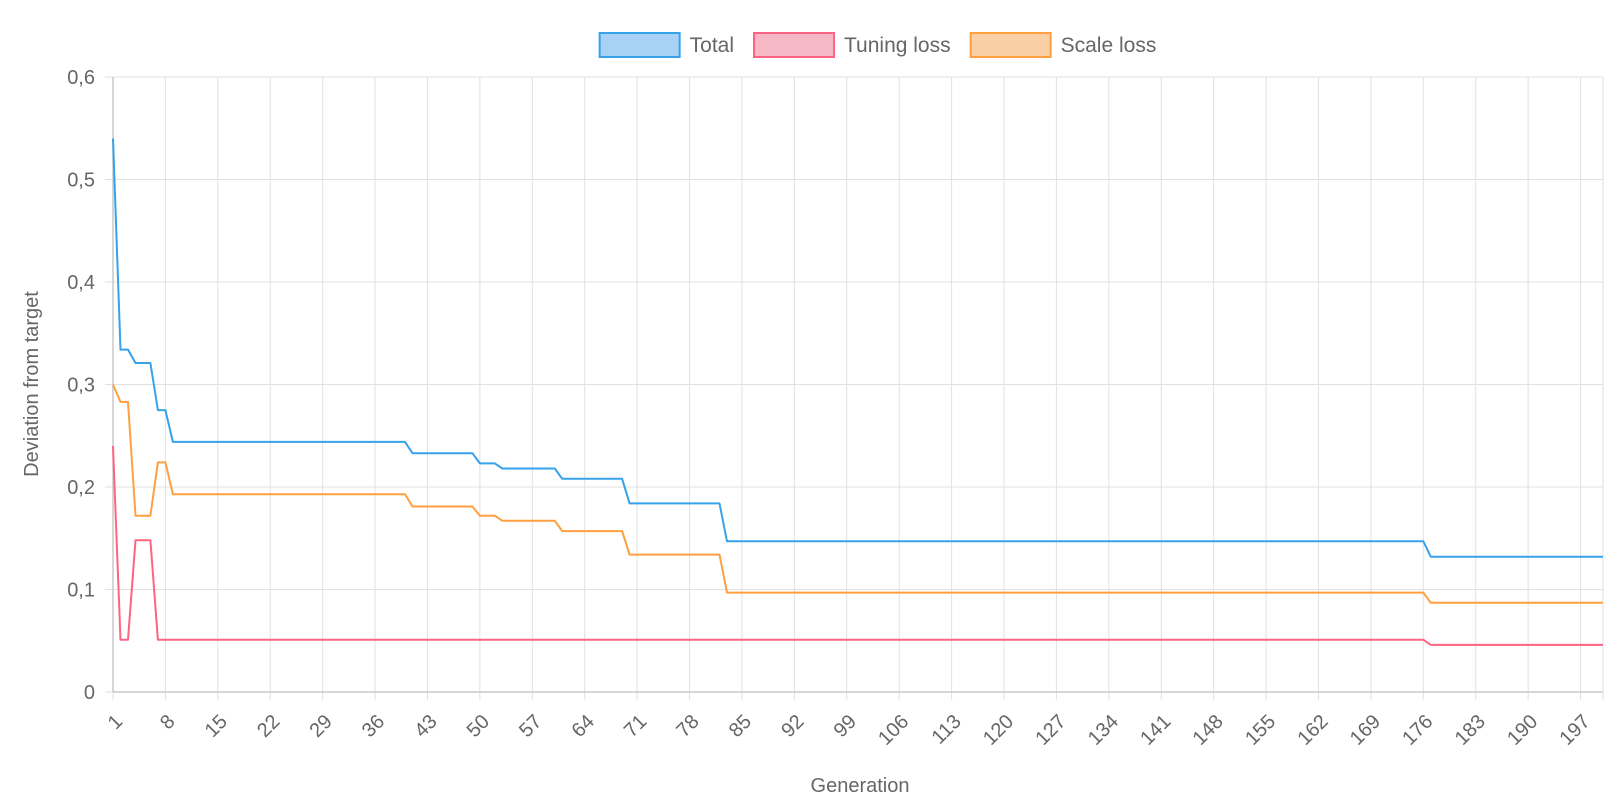 This screenshot has height=806, width=1622. What do you see at coordinates (167, 722) in the screenshot?
I see `x-tick-label: 8` at bounding box center [167, 722].